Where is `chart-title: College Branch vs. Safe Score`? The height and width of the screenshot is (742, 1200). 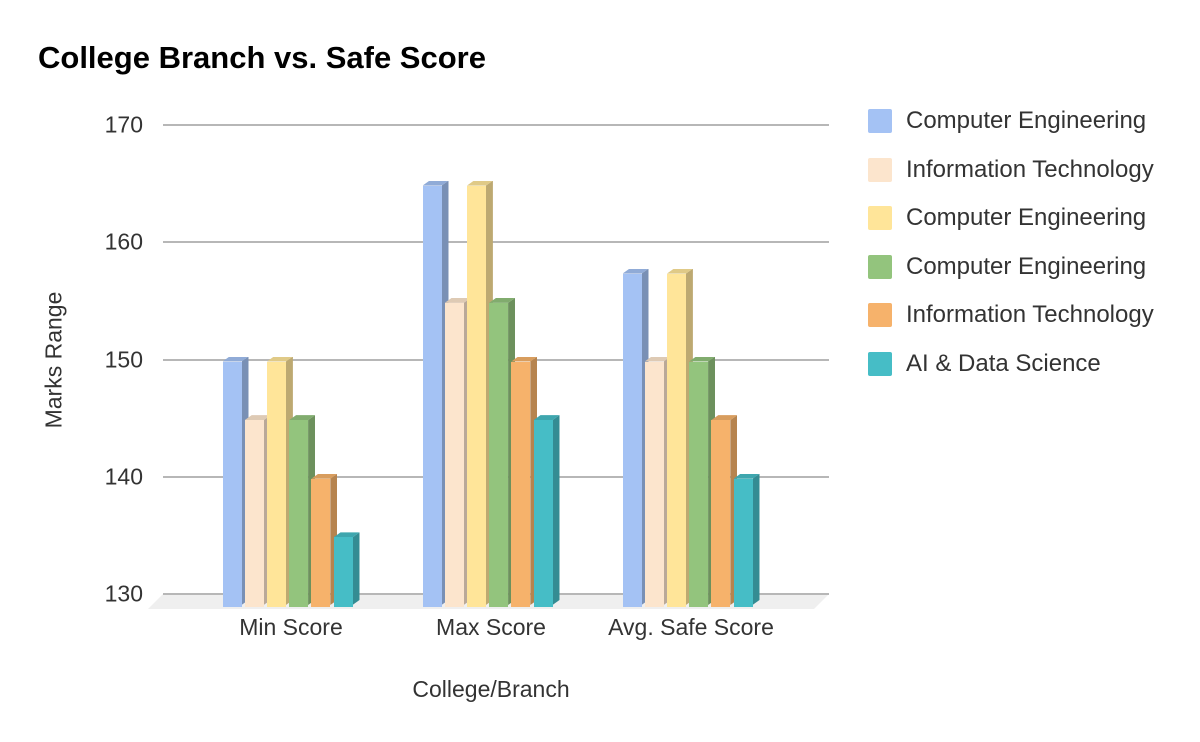
chart-title: College Branch vs. Safe Score is located at coordinates (262, 57).